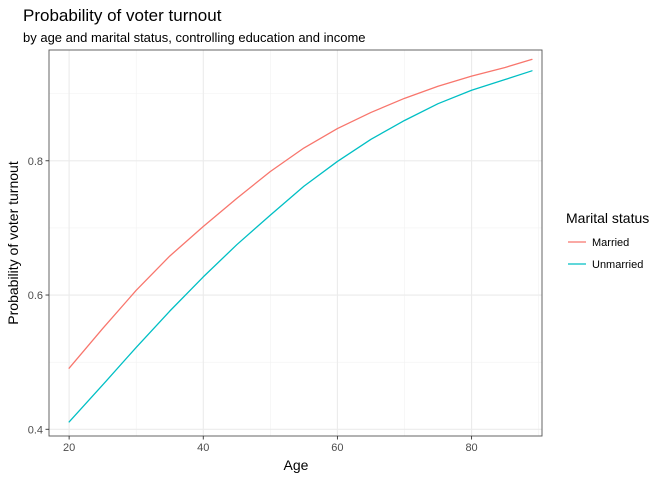  I want to click on y-tick-label: 0.6, so click(35, 296).